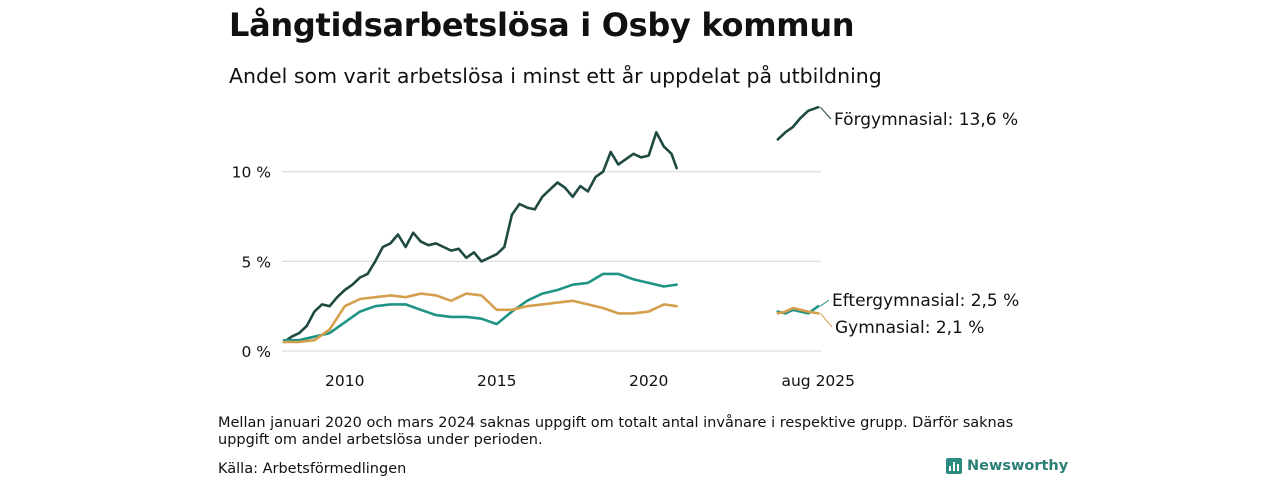 Image resolution: width=1280 pixels, height=480 pixels. What do you see at coordinates (251, 173) in the screenshot?
I see `y-tick-label: 10 %` at bounding box center [251, 173].